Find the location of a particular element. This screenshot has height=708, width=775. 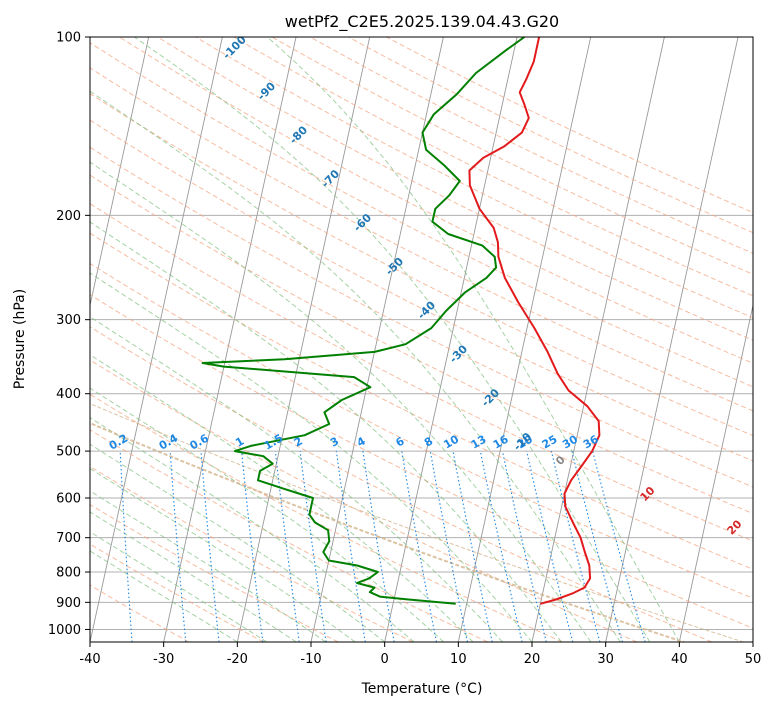

y-tick-label: 800 is located at coordinates (68, 573).